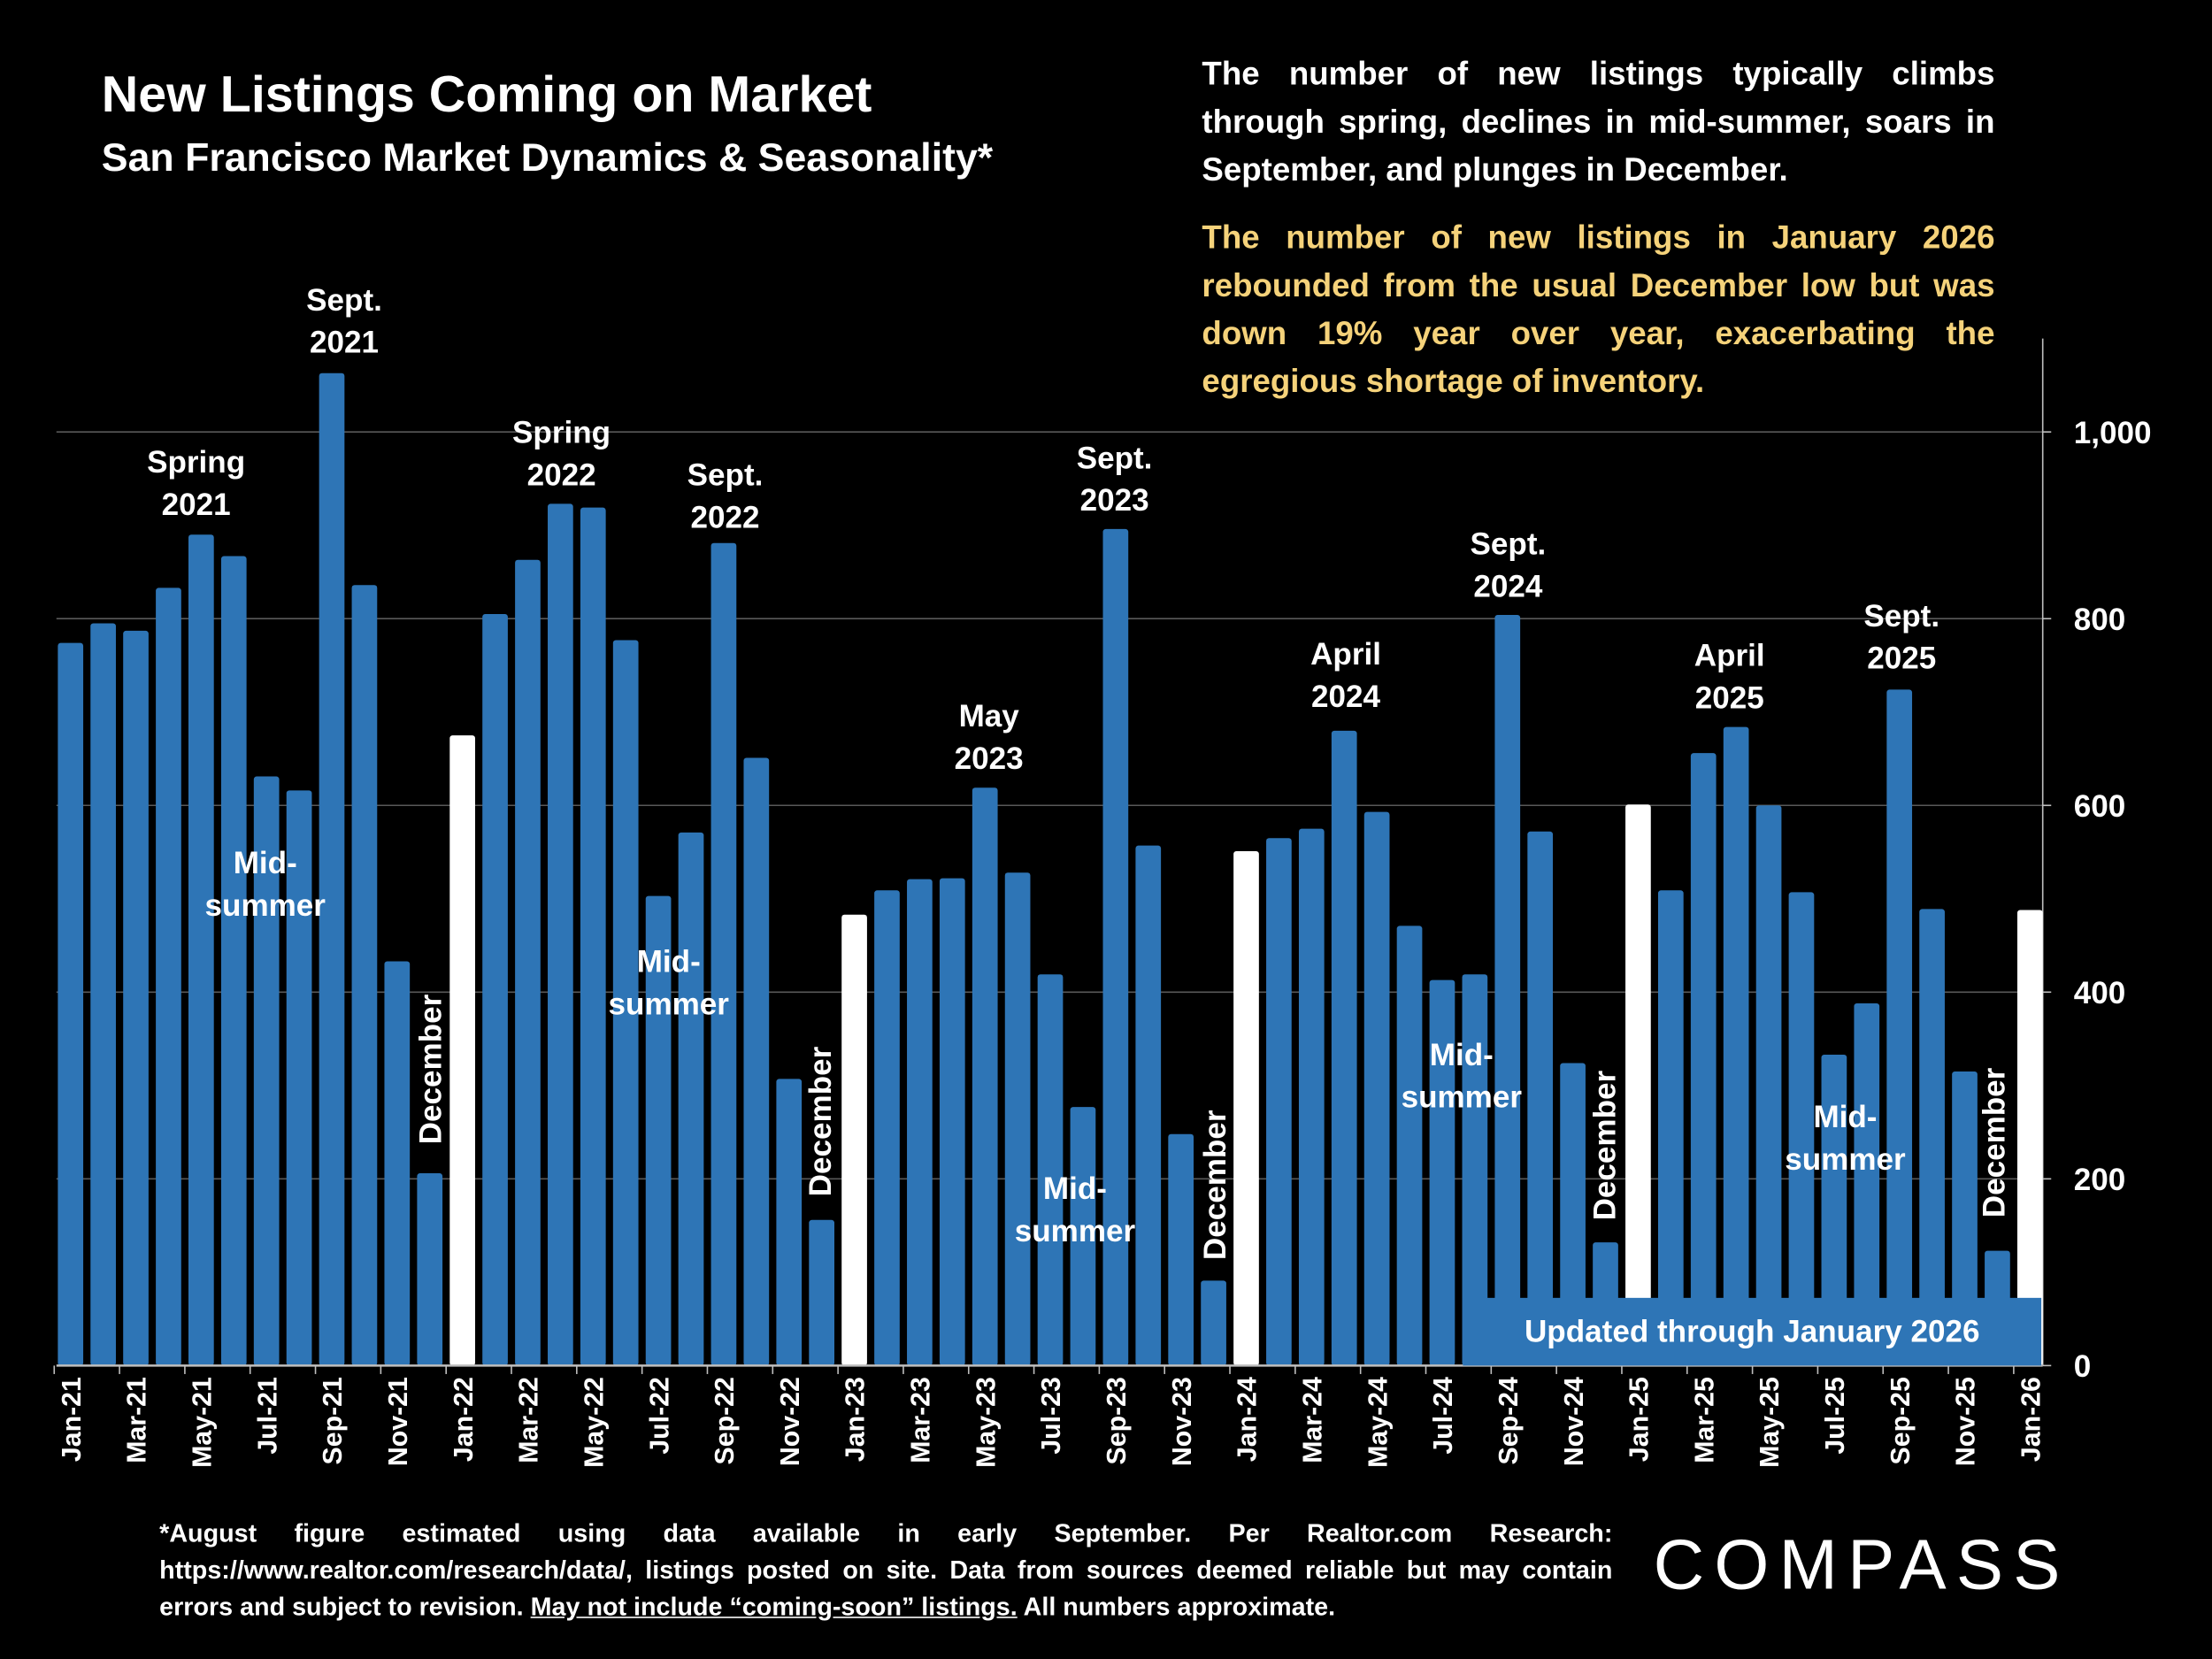 This screenshot has height=1659, width=2212. What do you see at coordinates (987, 1423) in the screenshot?
I see `x-tick-label: May-23` at bounding box center [987, 1423].